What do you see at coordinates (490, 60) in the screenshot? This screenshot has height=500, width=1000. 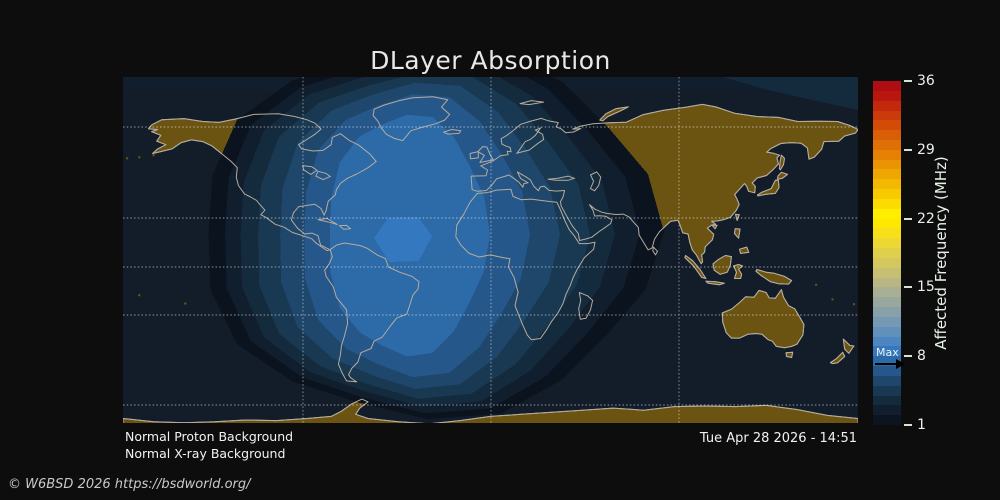 I see `page-title: DLayer Absorption` at bounding box center [490, 60].